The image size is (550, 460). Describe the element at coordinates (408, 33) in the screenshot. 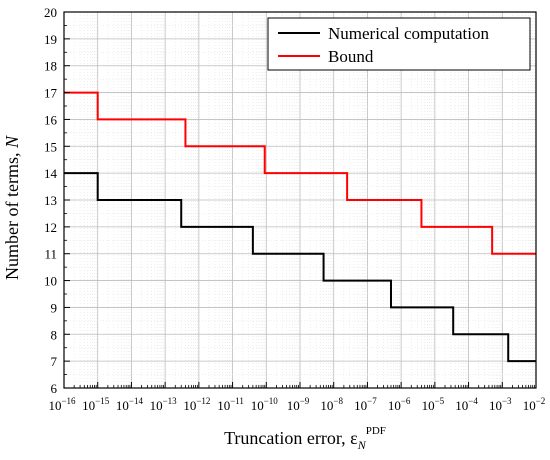

I see `legend-label: Numerical computation` at that location.